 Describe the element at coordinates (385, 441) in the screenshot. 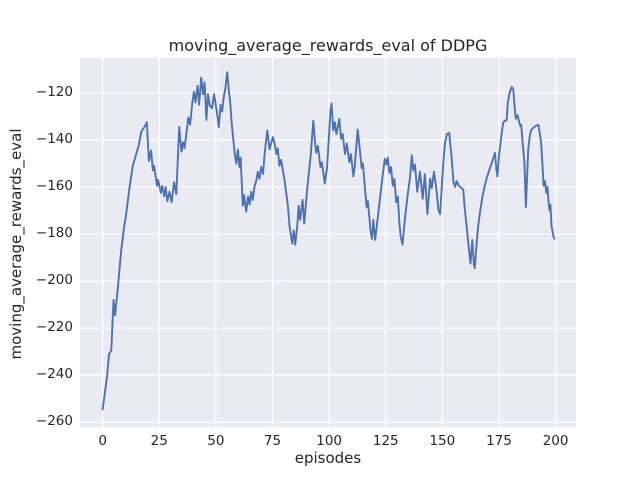

I see `x-tick-label: 125` at that location.